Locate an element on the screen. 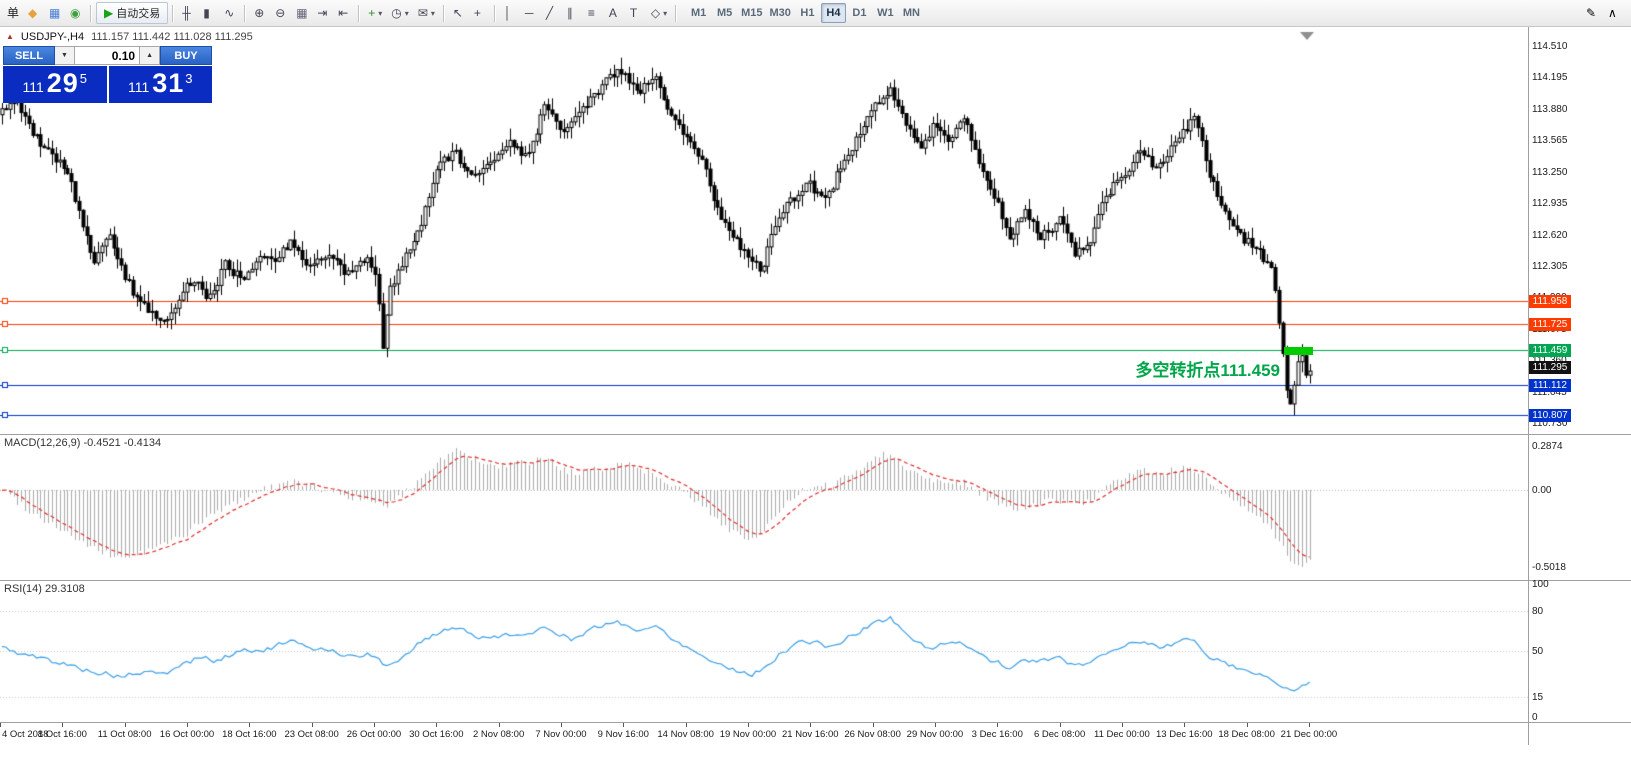 The height and width of the screenshot is (775, 1631). vertical-line-button: │ is located at coordinates (510, 13).